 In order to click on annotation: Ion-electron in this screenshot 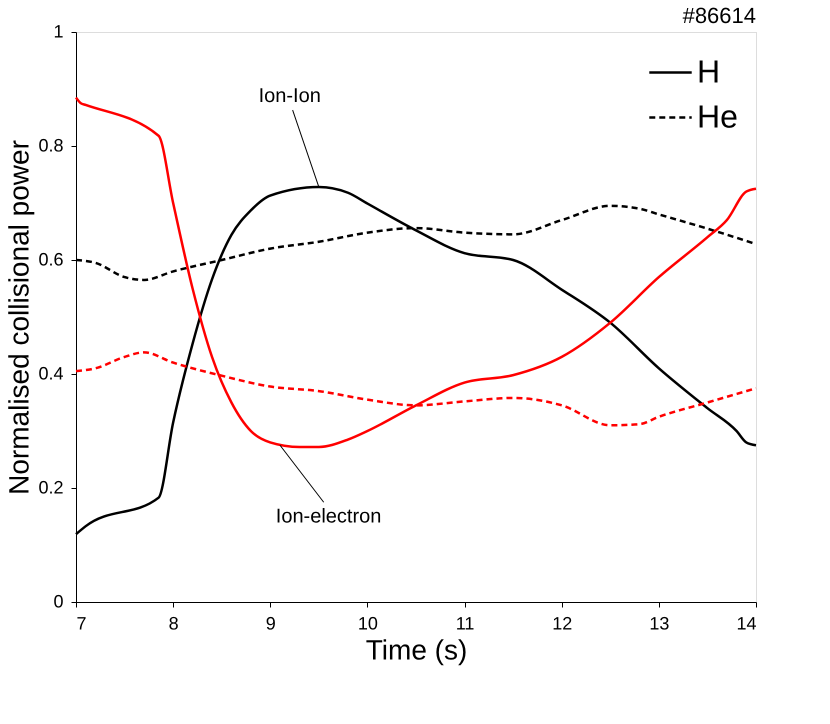, I will do `click(329, 517)`.